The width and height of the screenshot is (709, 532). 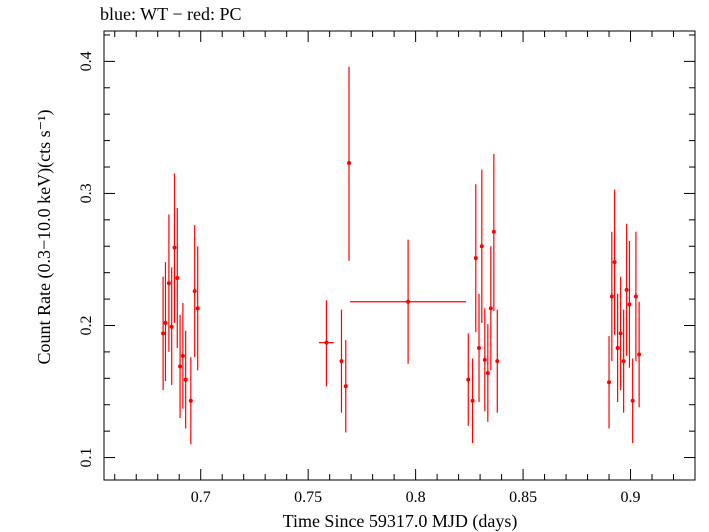 I want to click on x-tick-label: 0.8, so click(x=416, y=497).